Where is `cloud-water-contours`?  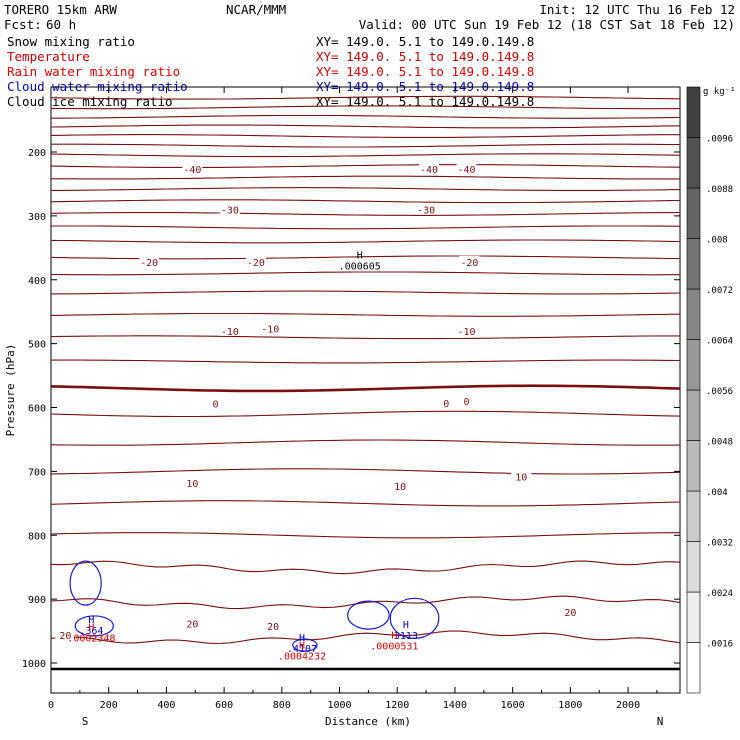 cloud-water-contours is located at coordinates (254, 606).